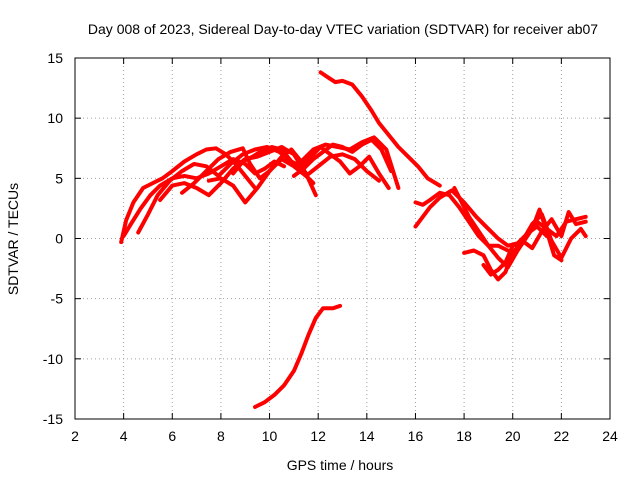  I want to click on x-tick-label: 16, so click(416, 436).